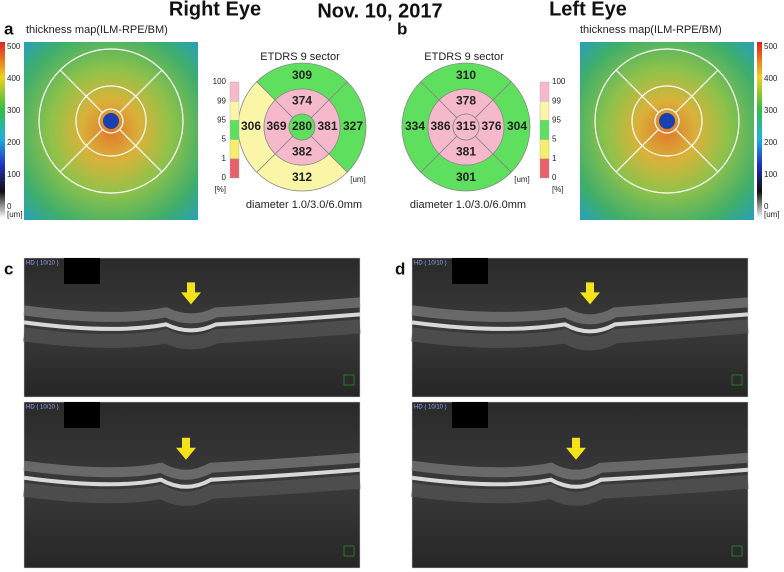  I want to click on etdrs-center, so click(466, 127).